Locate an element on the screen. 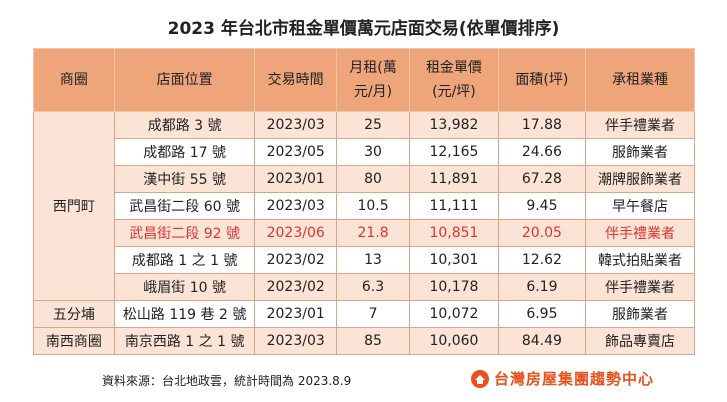 The height and width of the screenshot is (402, 727). logo: 台灣房屋集團趨勢中心 is located at coordinates (562, 378).